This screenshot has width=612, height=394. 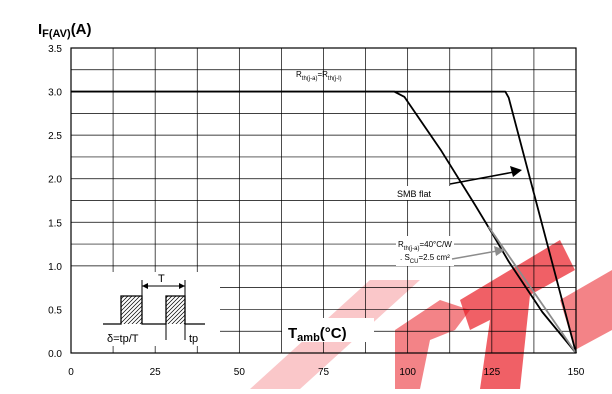 I want to click on x-label-background, so click(x=328, y=330).